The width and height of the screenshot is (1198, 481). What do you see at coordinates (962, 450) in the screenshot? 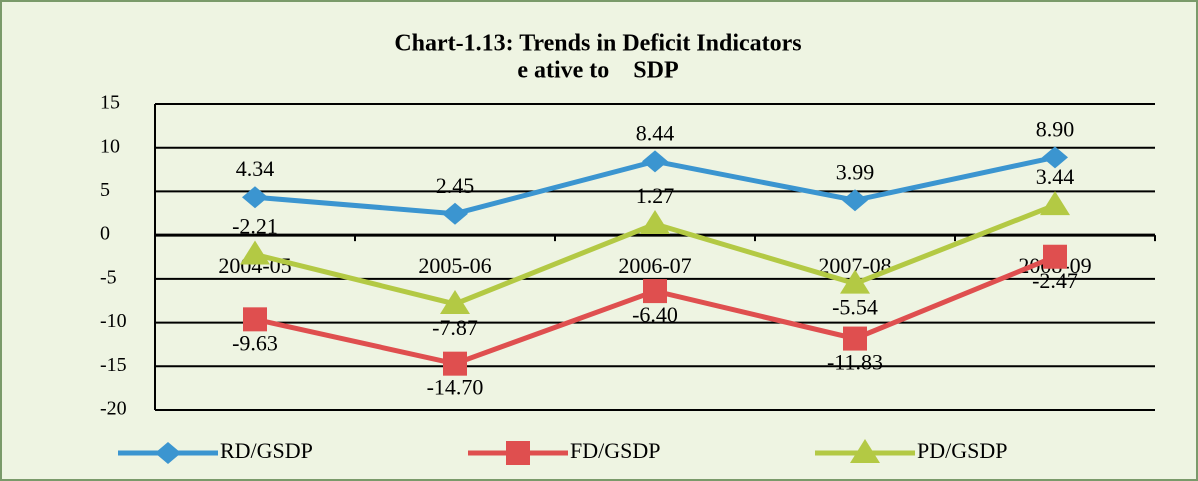
I see `legend-label: PD/GSDP` at bounding box center [962, 450].